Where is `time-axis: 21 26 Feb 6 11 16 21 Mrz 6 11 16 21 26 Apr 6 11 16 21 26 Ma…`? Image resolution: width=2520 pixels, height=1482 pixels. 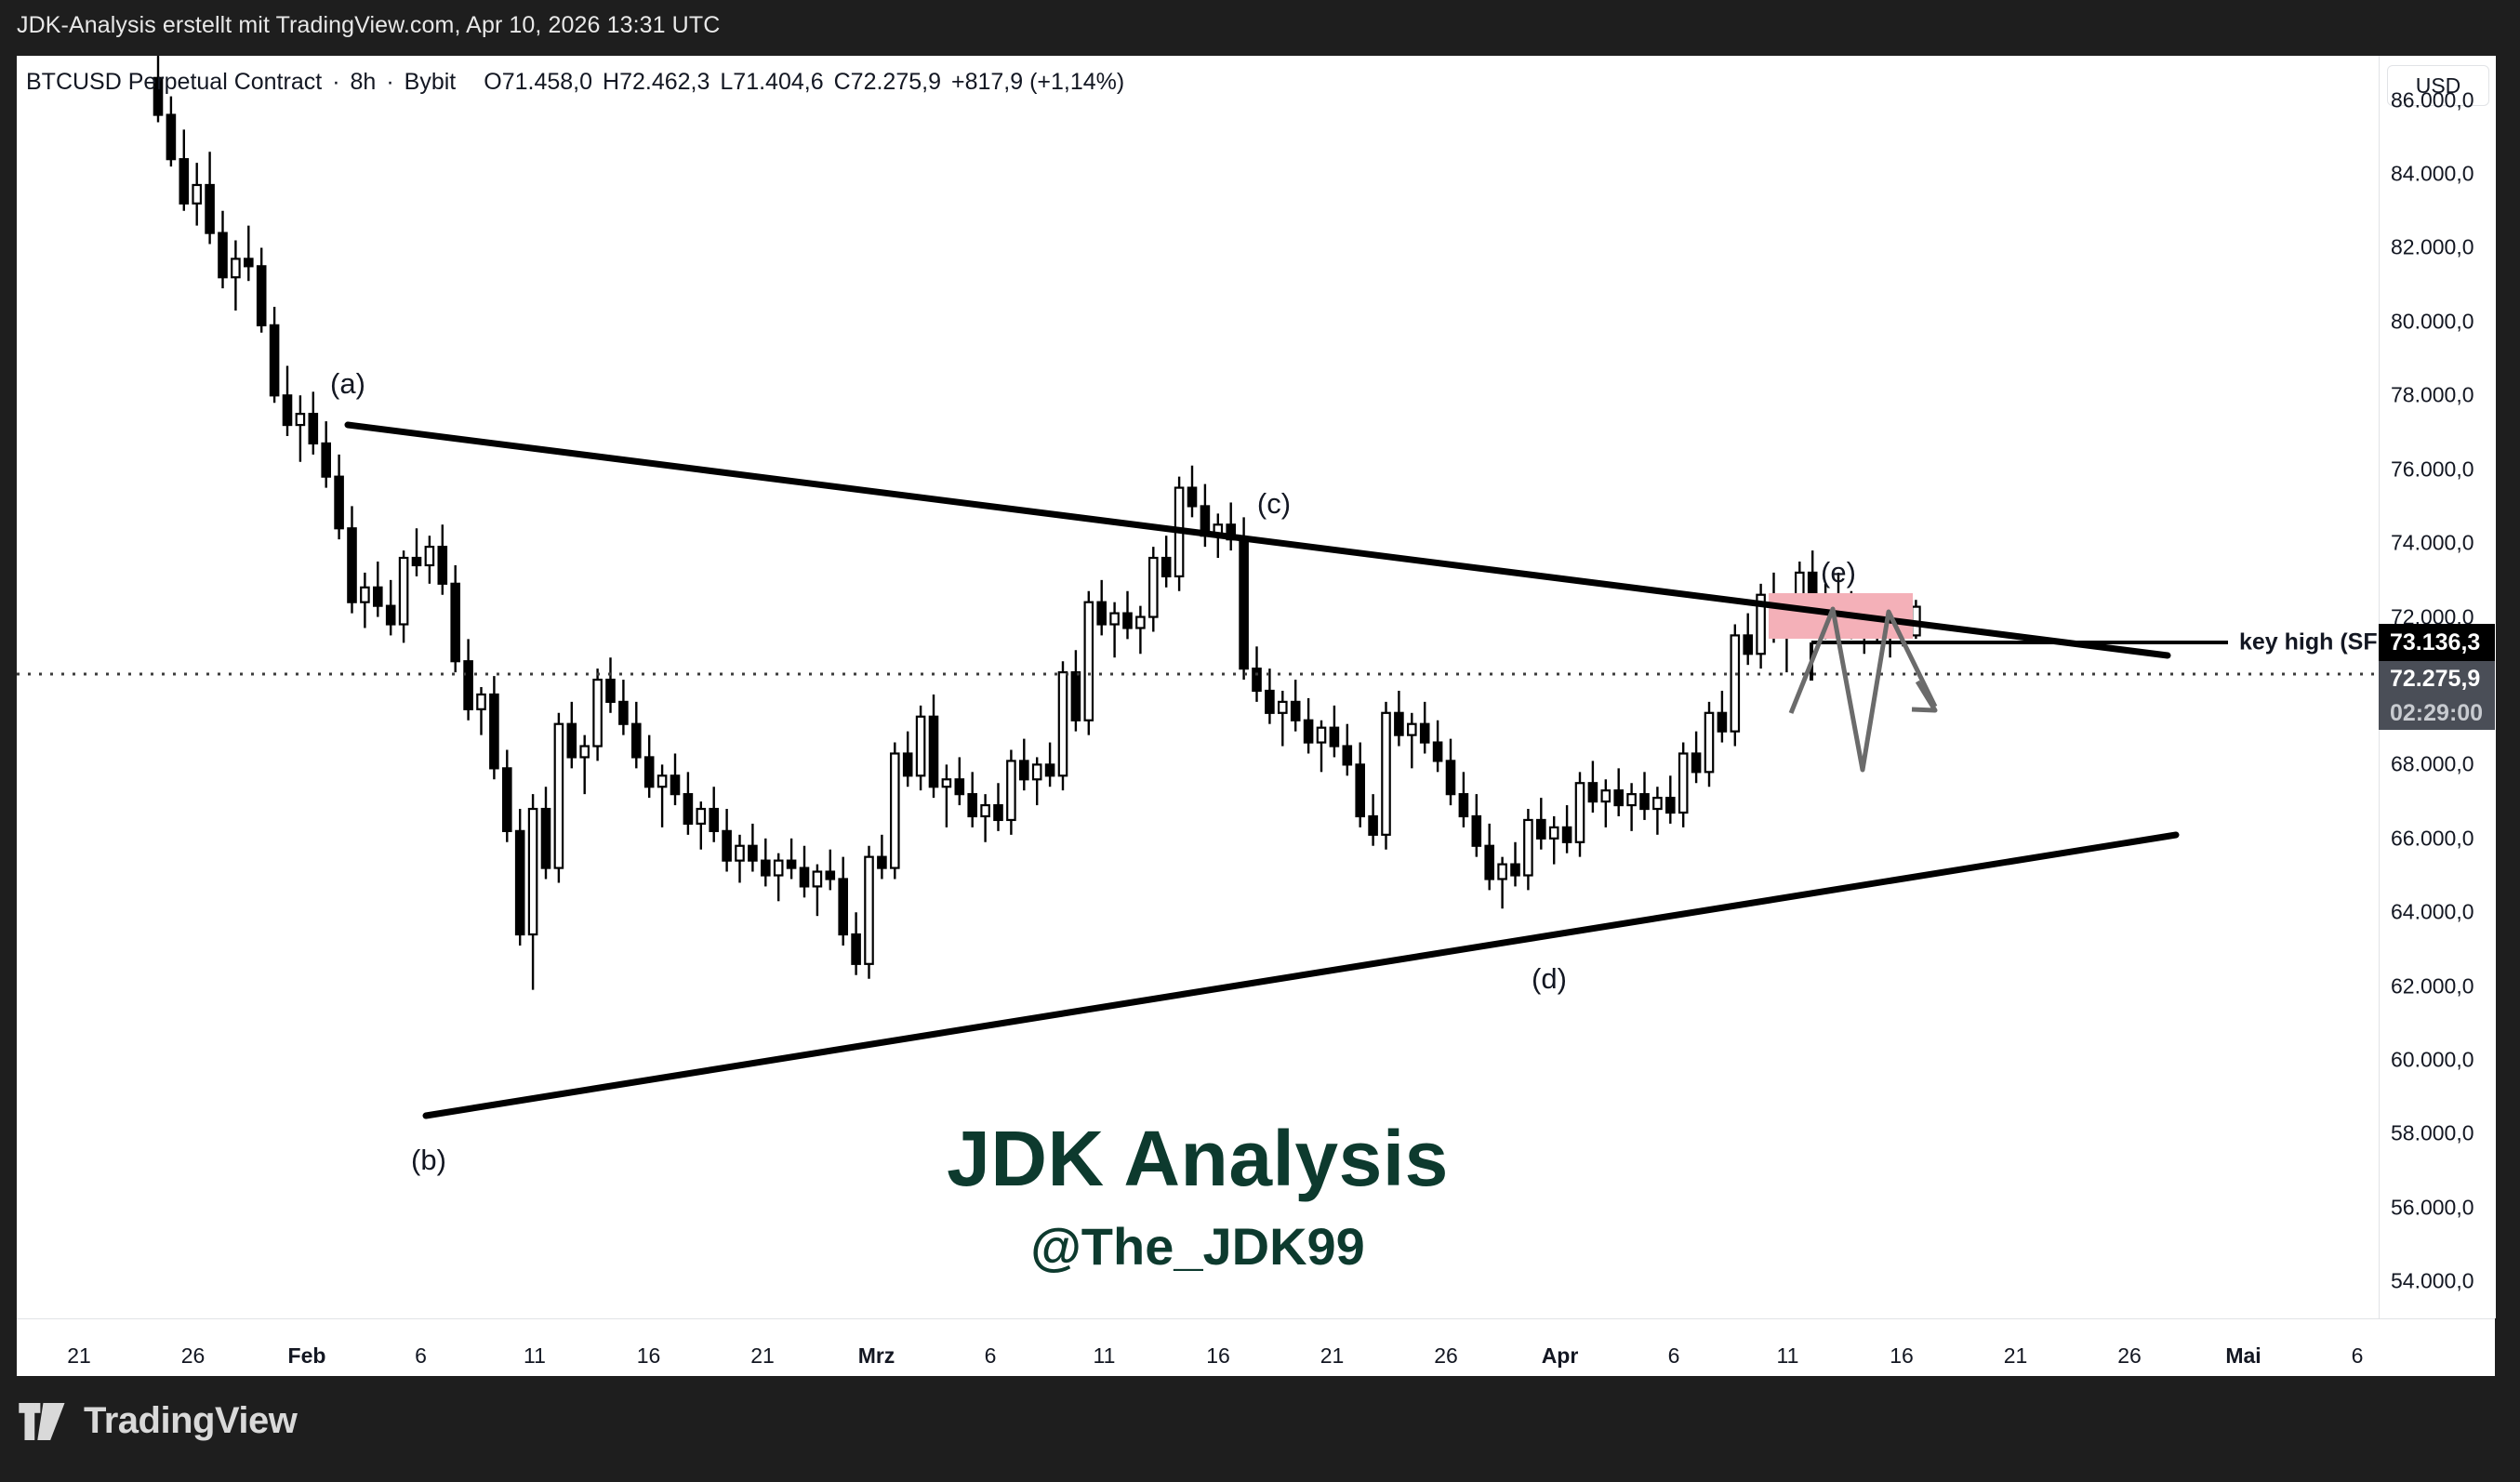
time-axis: 21 26 Feb 6 11 16 21 Mrz 6 11 16 21 26 Apr 6 11 16 21 26 Ma… is located at coordinates (1256, 1347).